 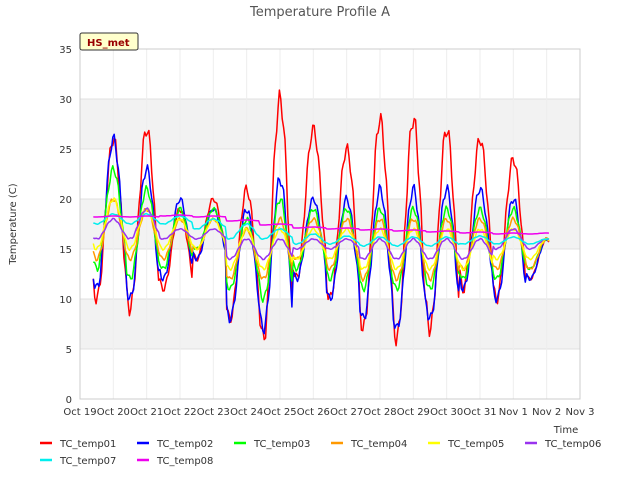 I want to click on legend-label: TC_temp02, so click(x=184, y=444).